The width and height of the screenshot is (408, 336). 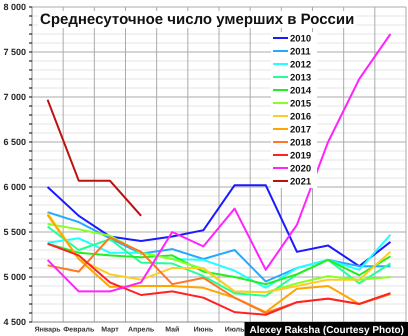 I want to click on legend-label: 2015, so click(x=301, y=104).